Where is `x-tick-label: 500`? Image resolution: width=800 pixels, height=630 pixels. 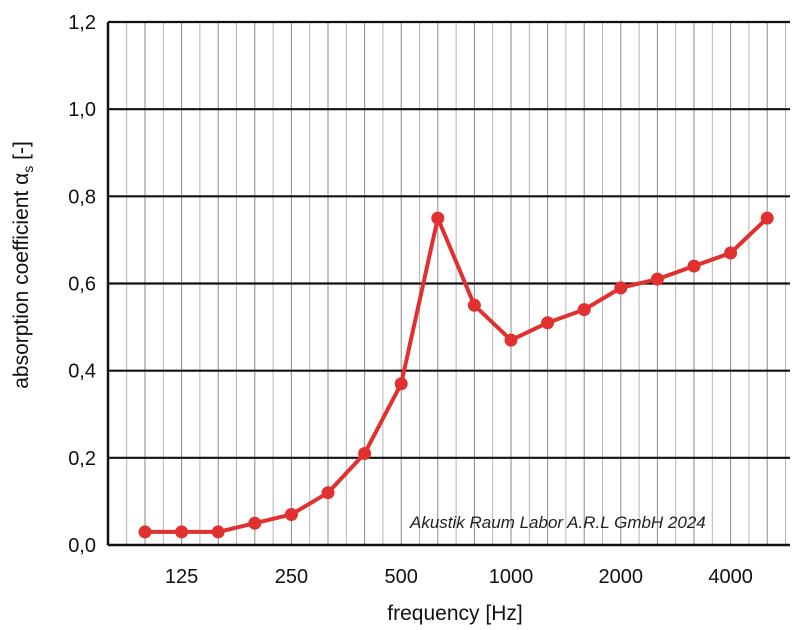 x-tick-label: 500 is located at coordinates (401, 577).